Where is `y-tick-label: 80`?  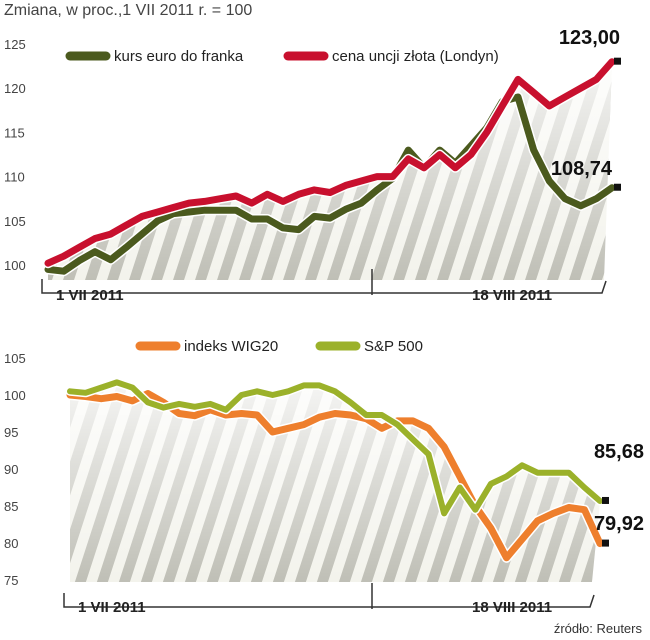
y-tick-label: 80 is located at coordinates (11, 543).